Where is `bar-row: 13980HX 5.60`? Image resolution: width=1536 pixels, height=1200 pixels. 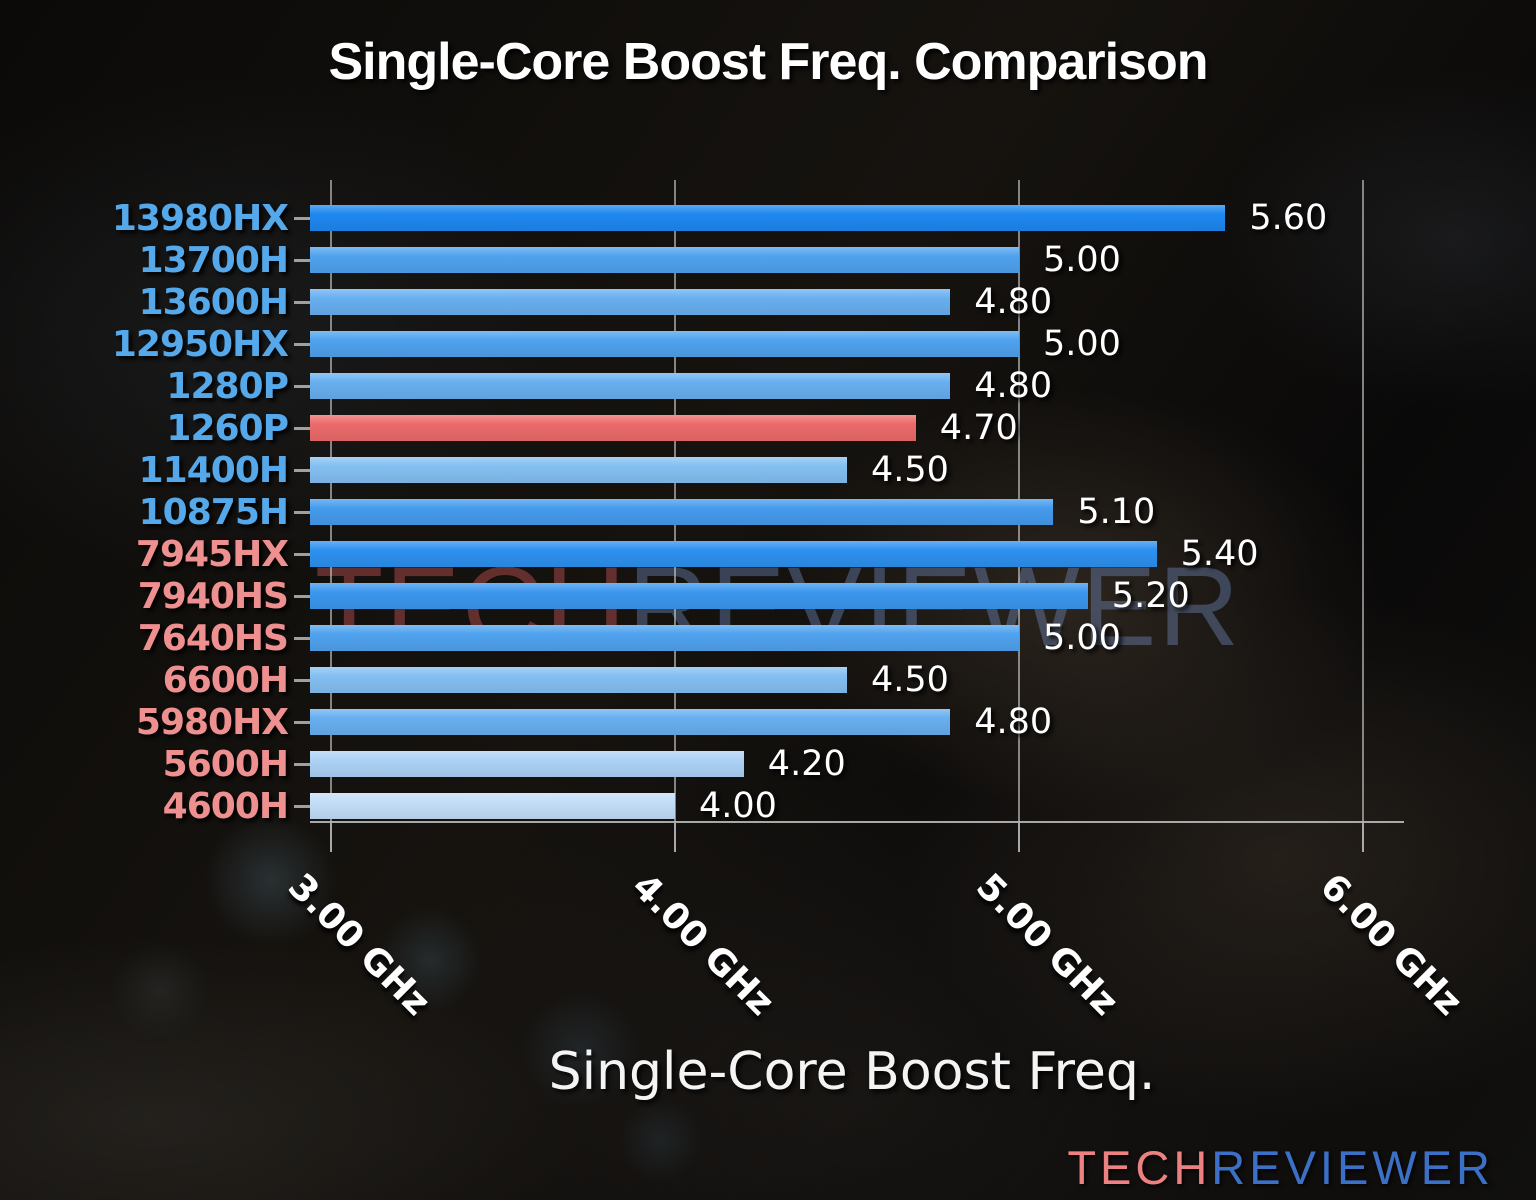 bar-row: 13980HX 5.60 is located at coordinates (768, 218).